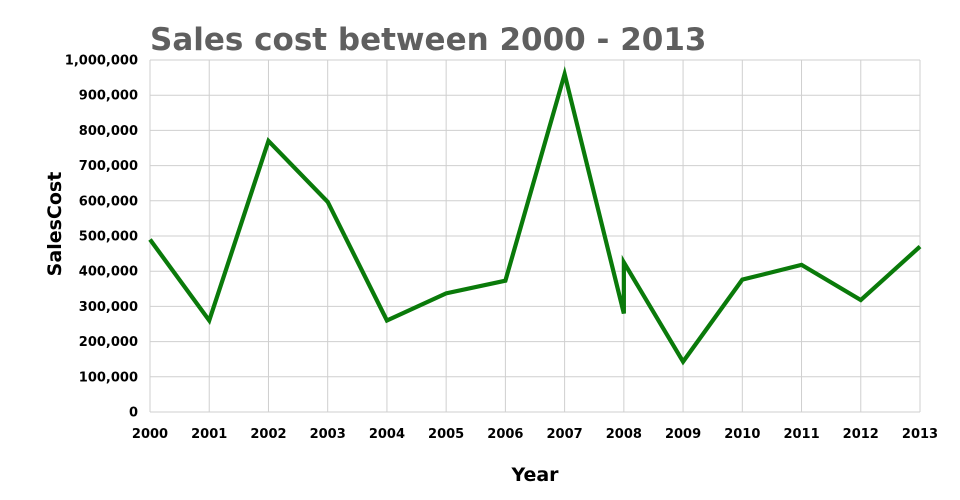 The image size is (960, 500). Describe the element at coordinates (446, 434) in the screenshot. I see `x-tick-label: 2005` at that location.